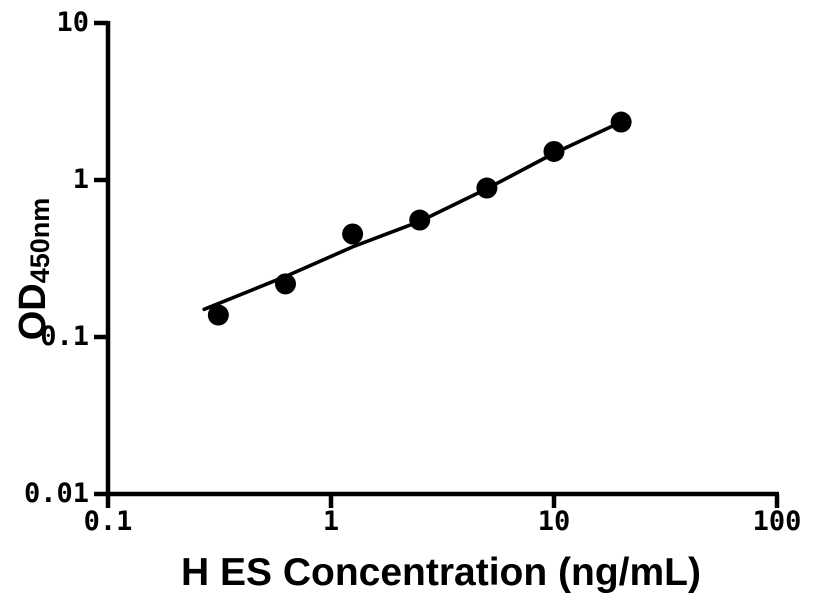 The height and width of the screenshot is (612, 816). What do you see at coordinates (80, 179) in the screenshot?
I see `y-tick-label: 1` at bounding box center [80, 179].